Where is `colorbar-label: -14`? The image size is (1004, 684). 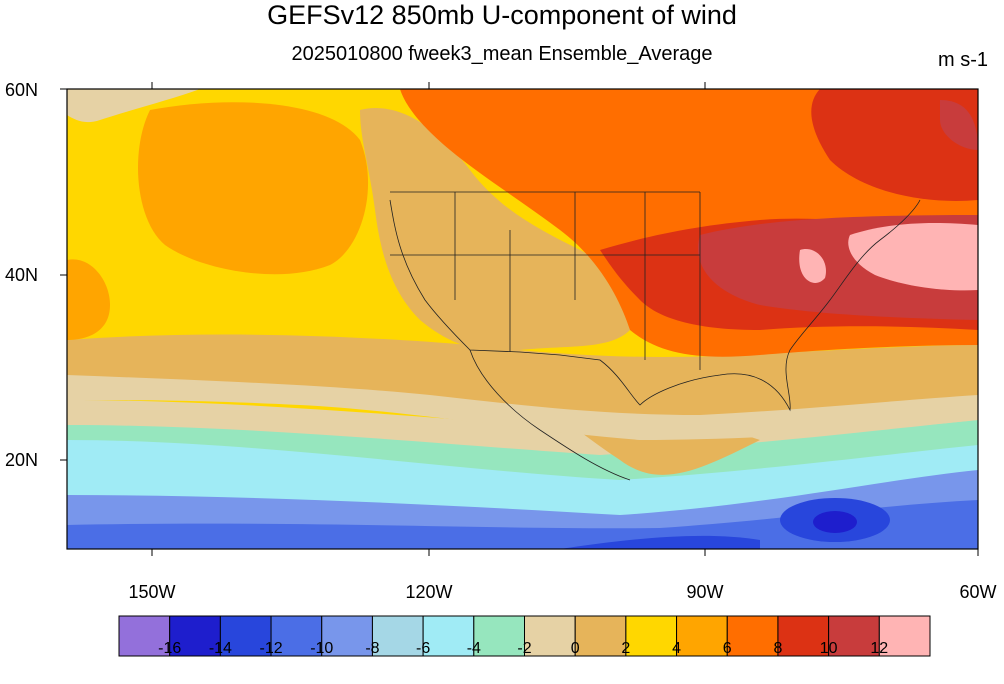
colorbar-label: -14 is located at coordinates (220, 649).